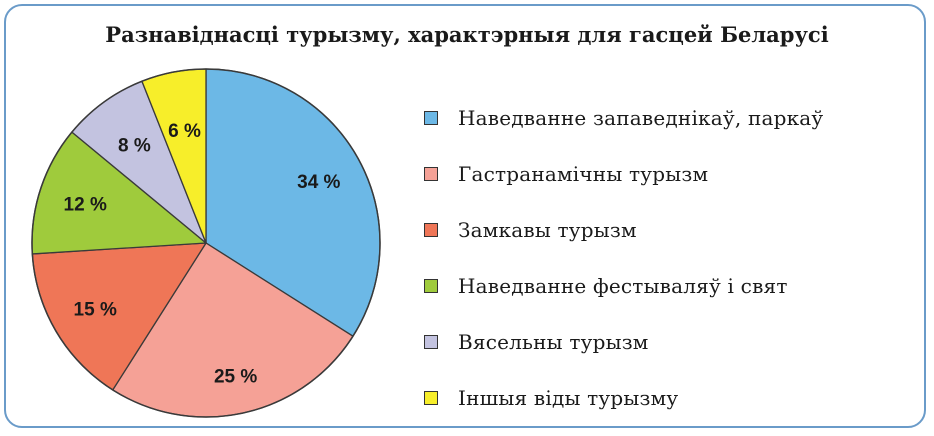  I want to click on slice-label-6: 6 %, so click(184, 131).